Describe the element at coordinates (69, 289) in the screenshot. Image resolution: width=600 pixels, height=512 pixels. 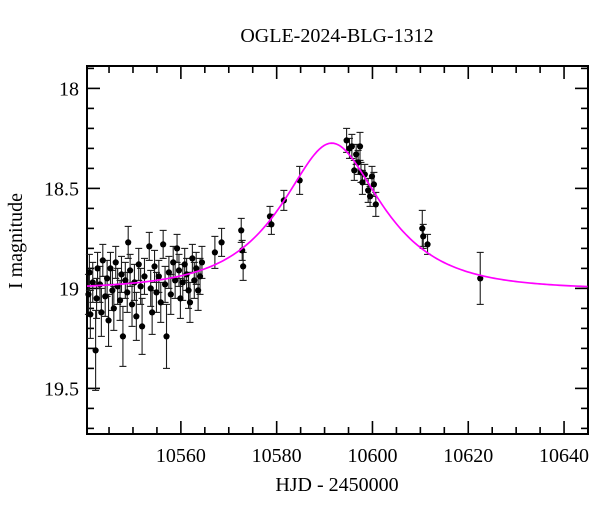
I see `y-tick-label: 19` at that location.